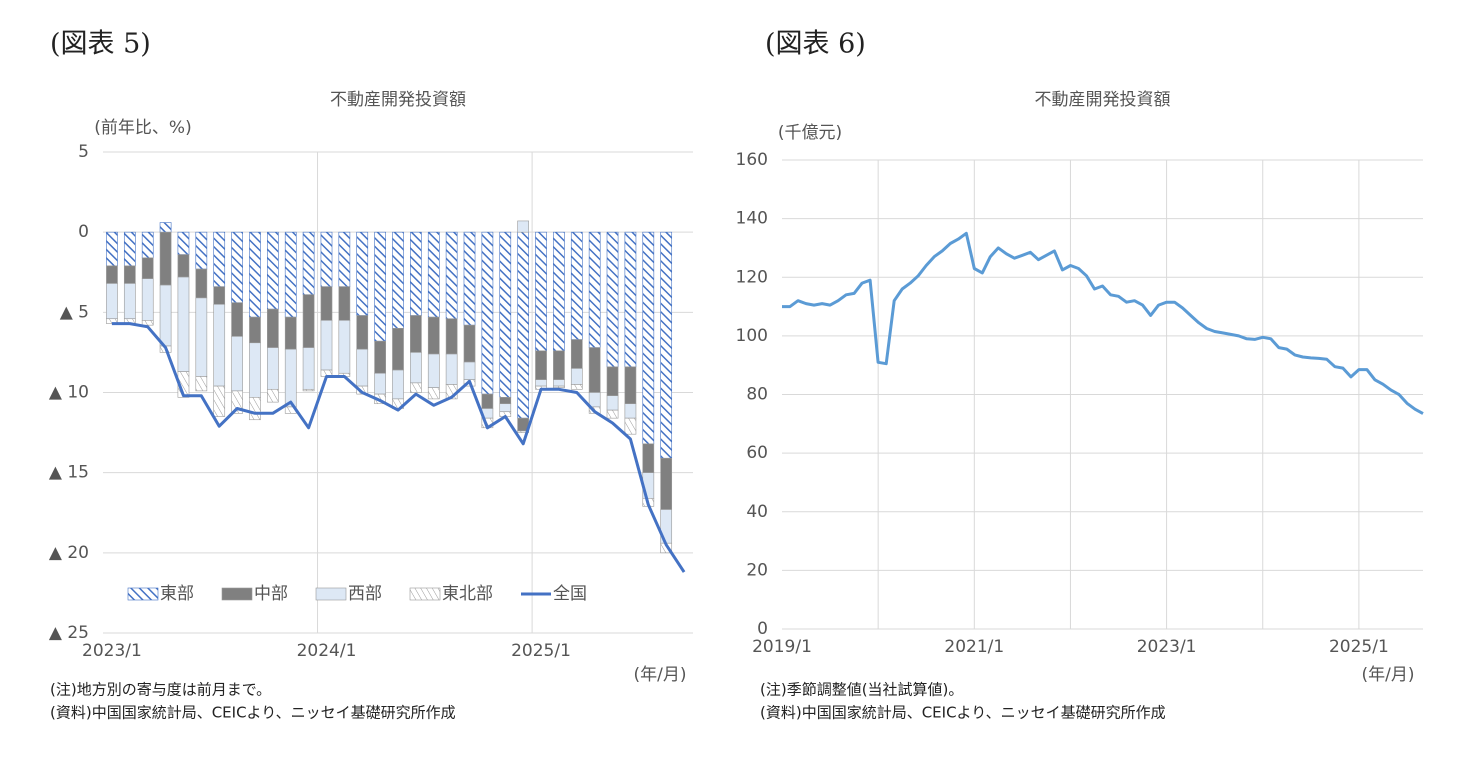 The height and width of the screenshot is (765, 1467). I want to click on y-tick-label: ▲ 10, so click(69, 393).